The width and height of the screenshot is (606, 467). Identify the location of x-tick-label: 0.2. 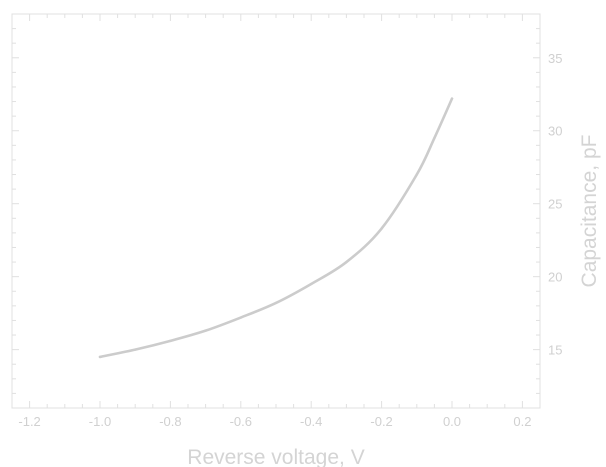
(522, 421).